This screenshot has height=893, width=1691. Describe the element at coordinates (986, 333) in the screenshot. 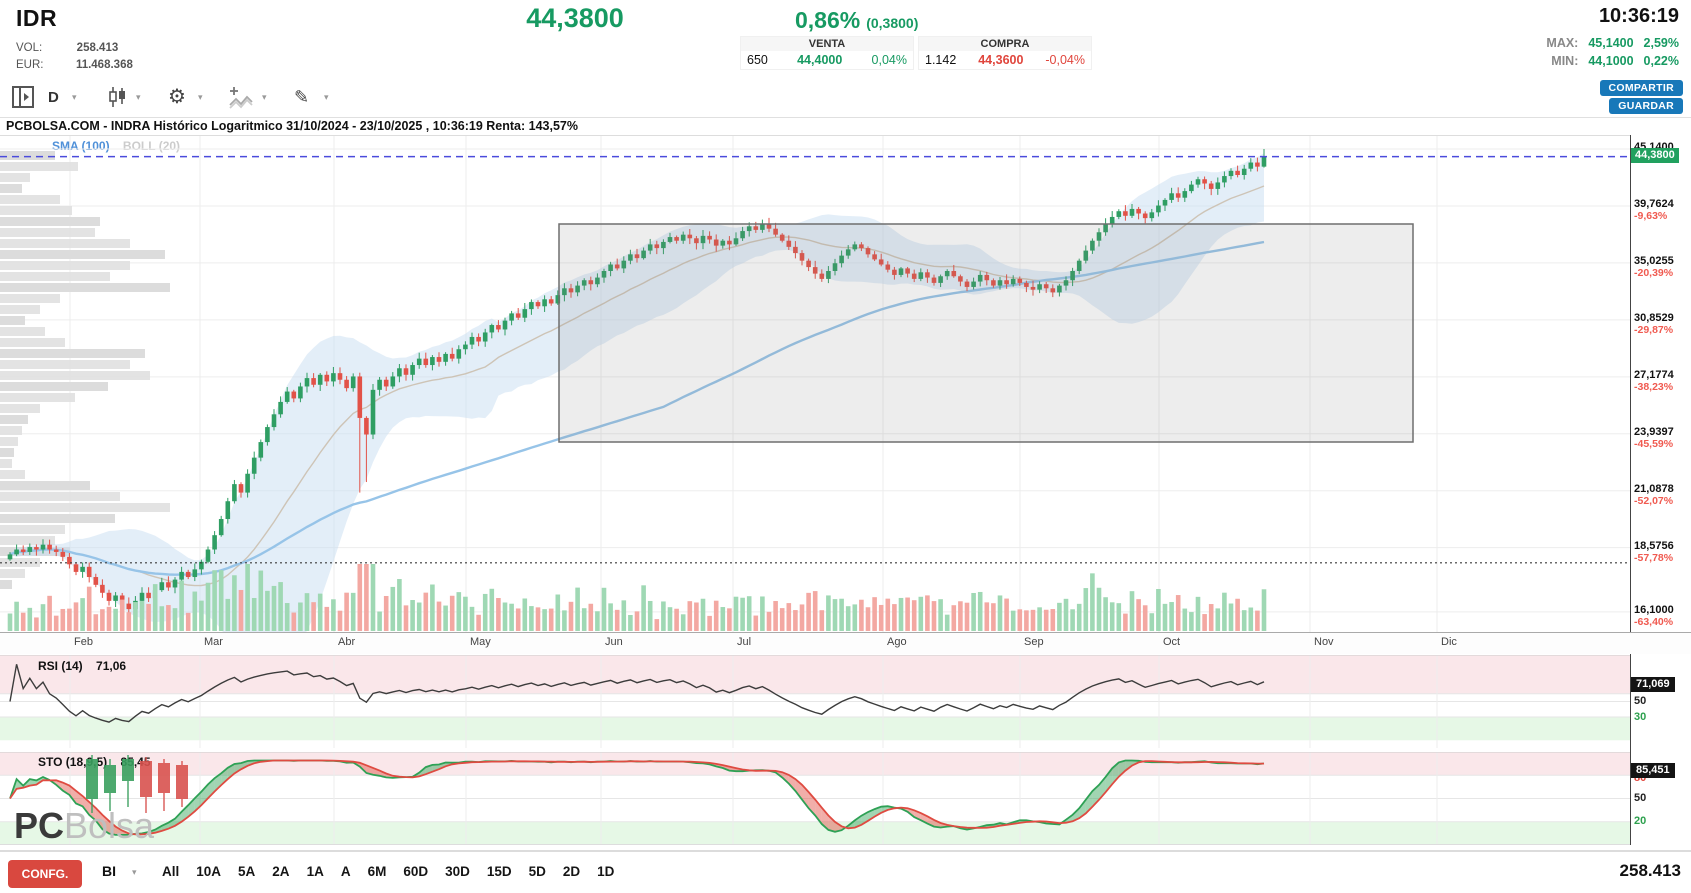

I see `annotation-box` at that location.